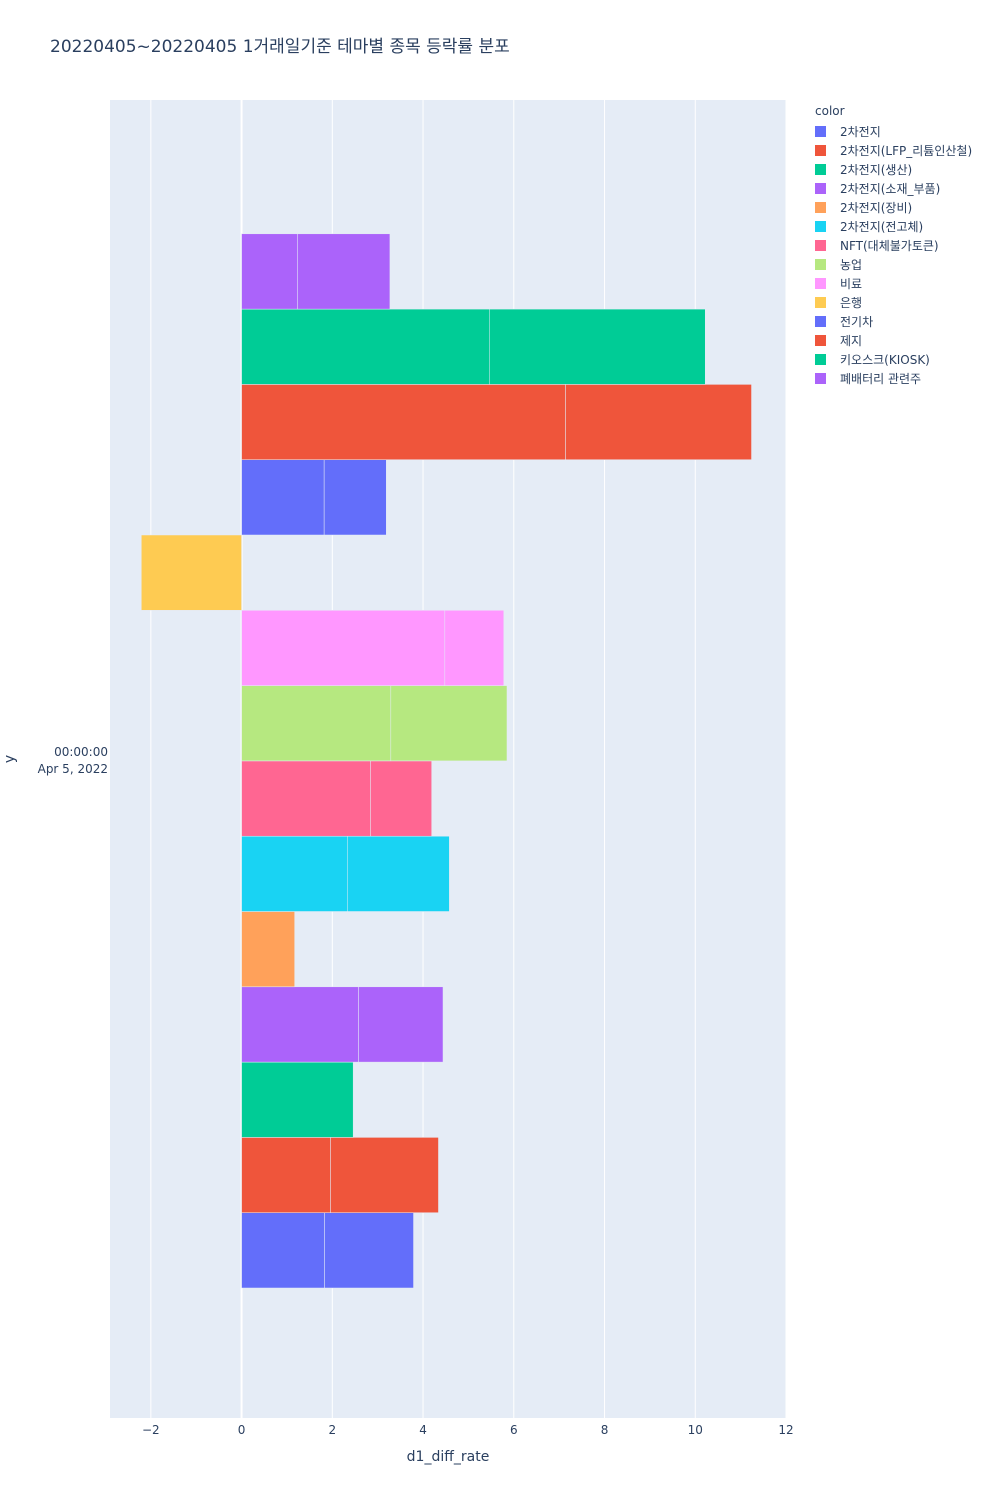  What do you see at coordinates (885, 360) in the screenshot?
I see `legend-label: 키오스크(KIOSK)` at bounding box center [885, 360].